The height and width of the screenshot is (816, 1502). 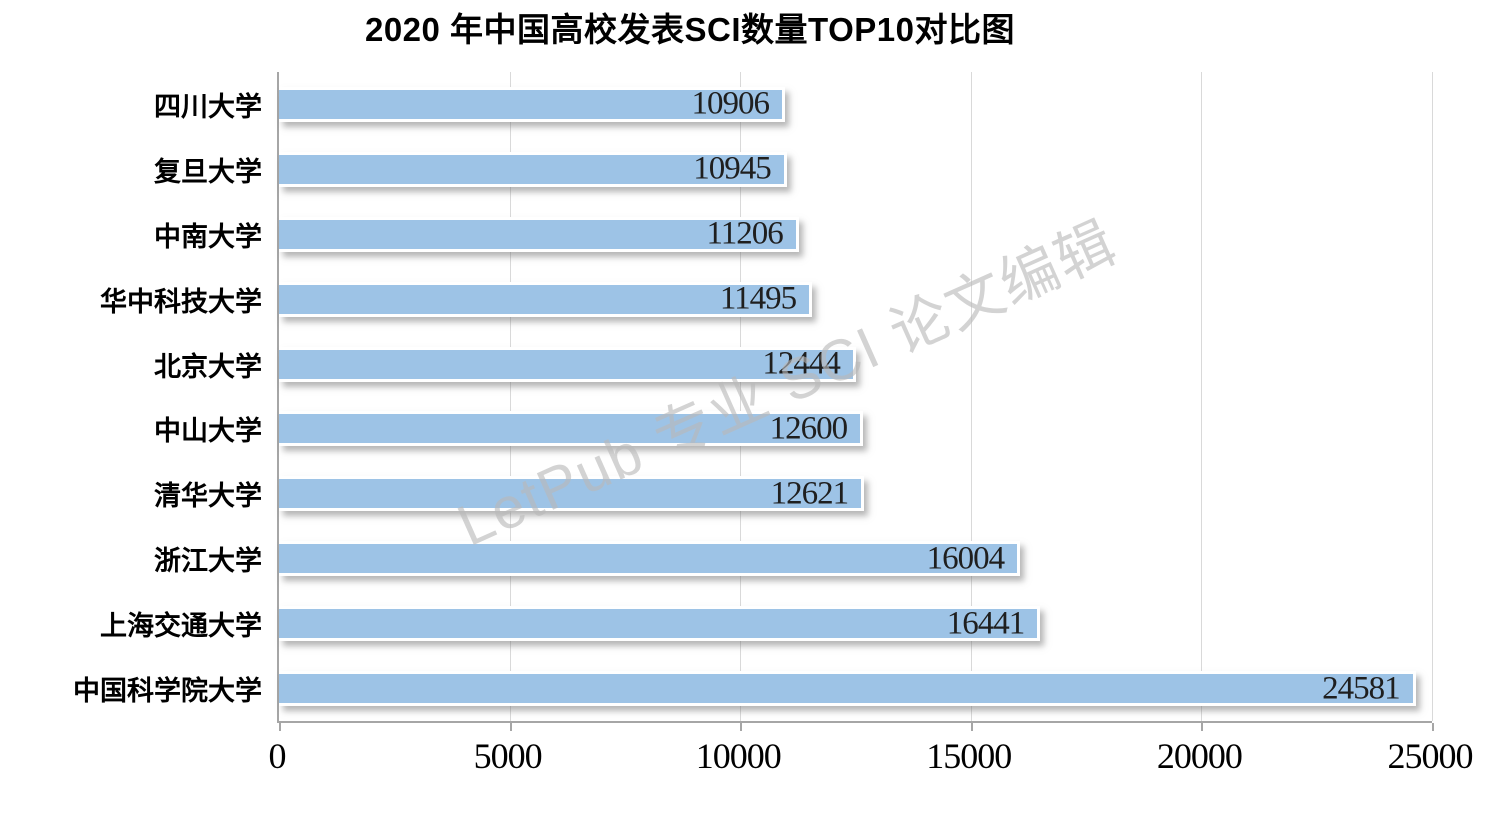 I want to click on bar-row: 11206, so click(x=855, y=234).